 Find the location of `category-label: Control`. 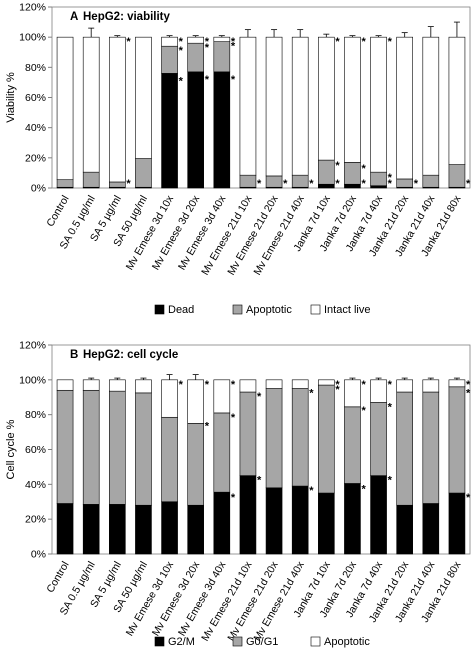

category-label: Control is located at coordinates (57, 577).